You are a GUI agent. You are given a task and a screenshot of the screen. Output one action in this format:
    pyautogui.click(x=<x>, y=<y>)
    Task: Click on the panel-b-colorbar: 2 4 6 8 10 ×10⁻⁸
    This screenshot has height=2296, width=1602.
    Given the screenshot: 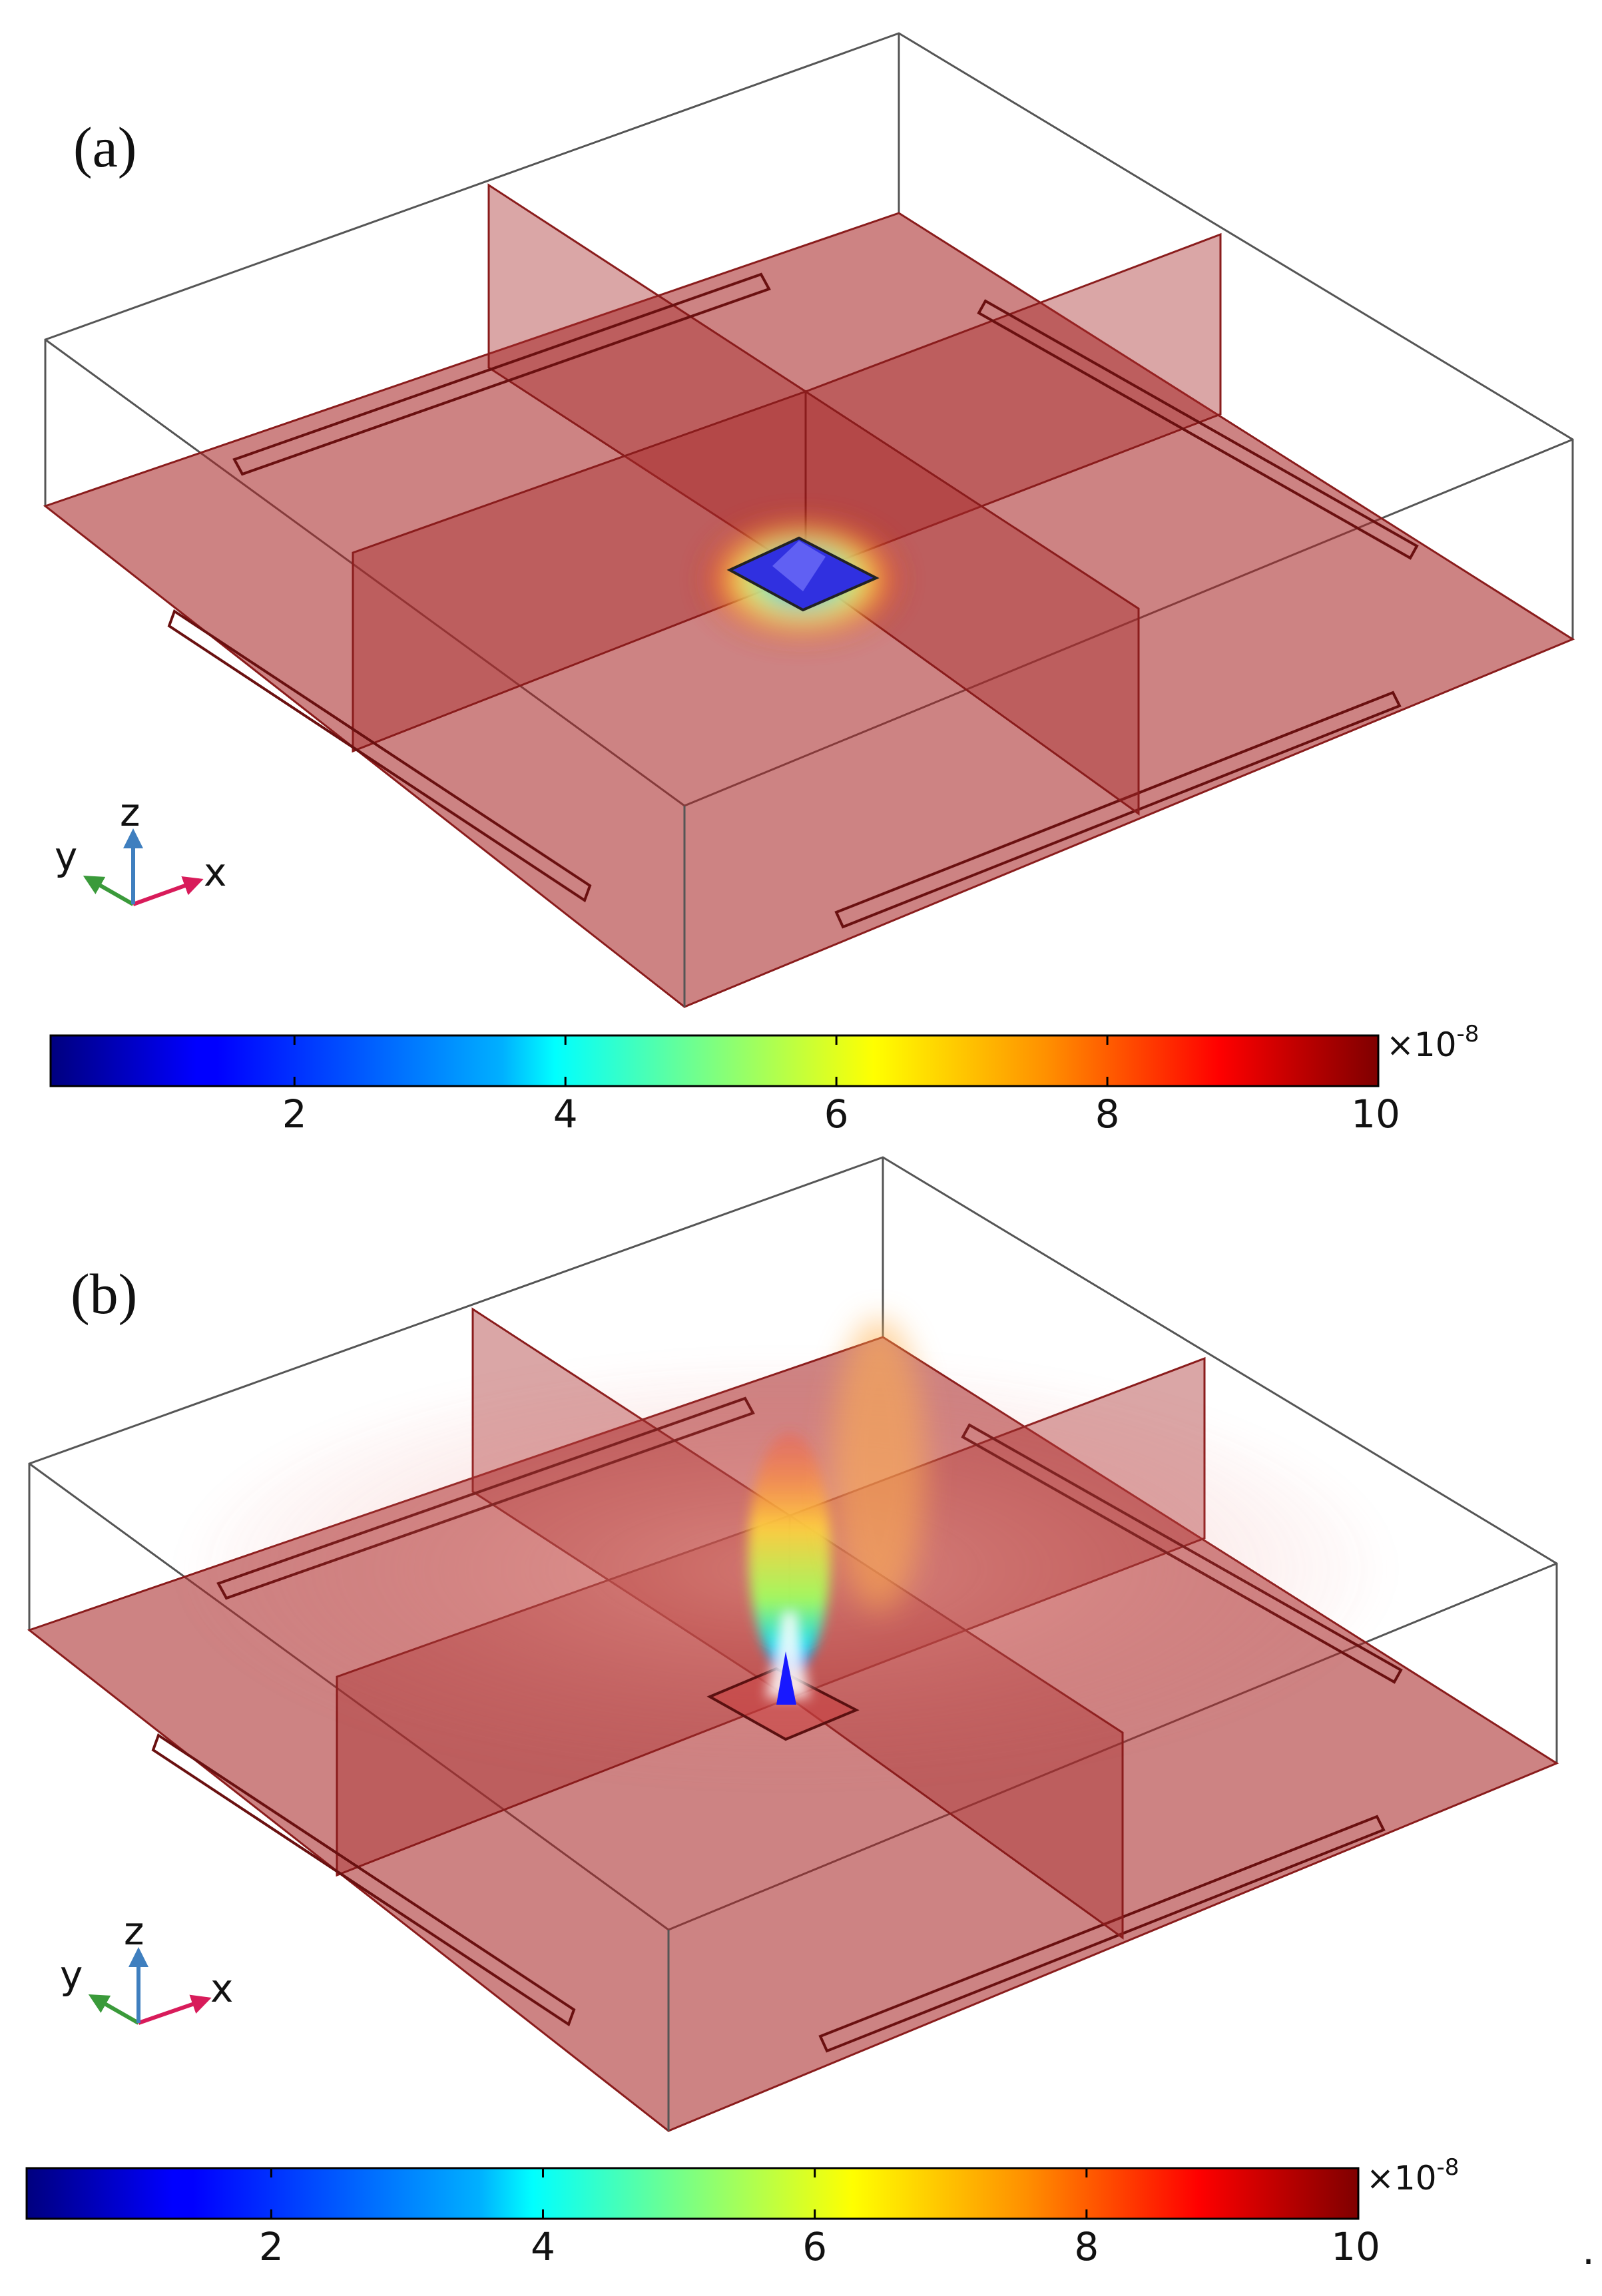 What is the action you would take?
    pyautogui.click(x=742, y=2211)
    